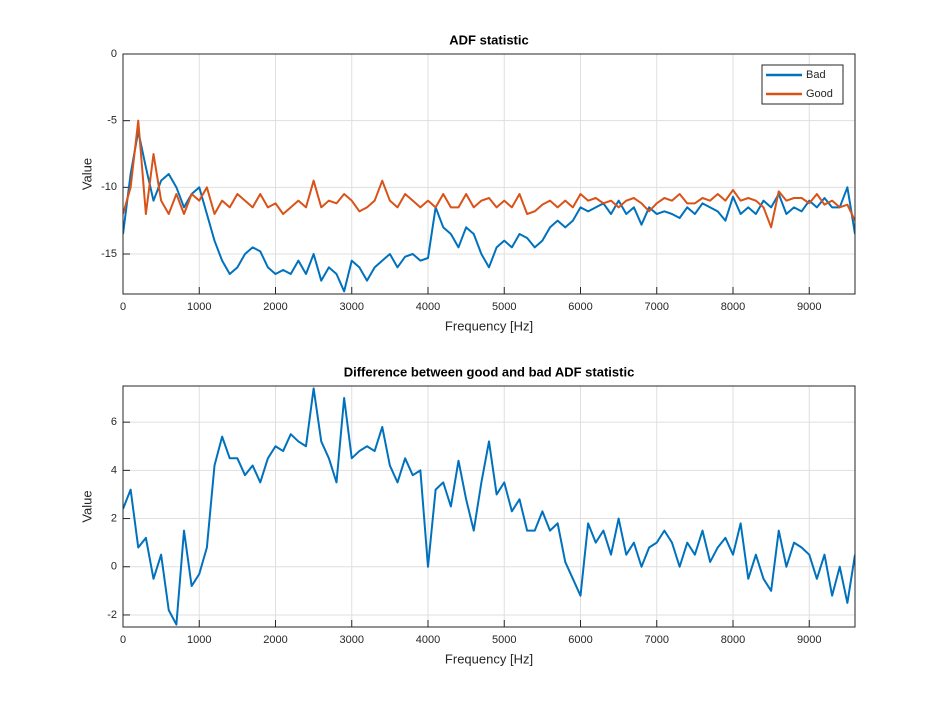 Image resolution: width=945 pixels, height=704 pixels. I want to click on y-tick-label: -15, so click(109, 254).